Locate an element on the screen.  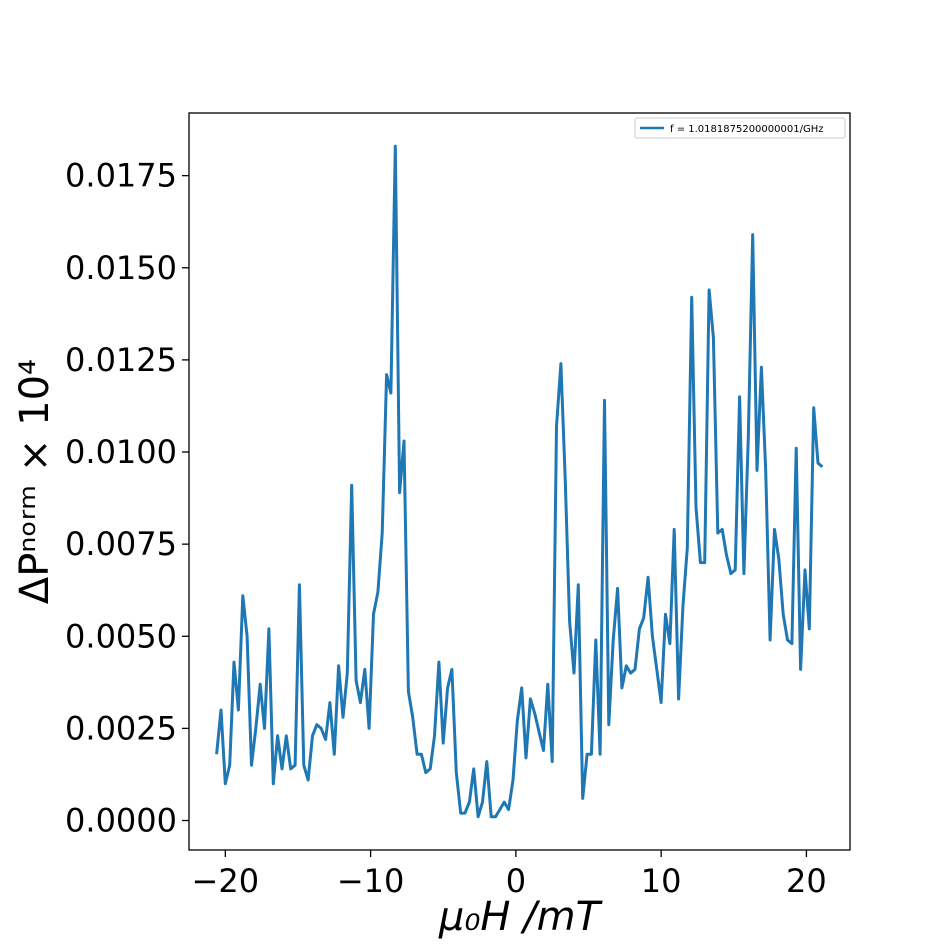
x-tick-label: 10 is located at coordinates (661, 881).